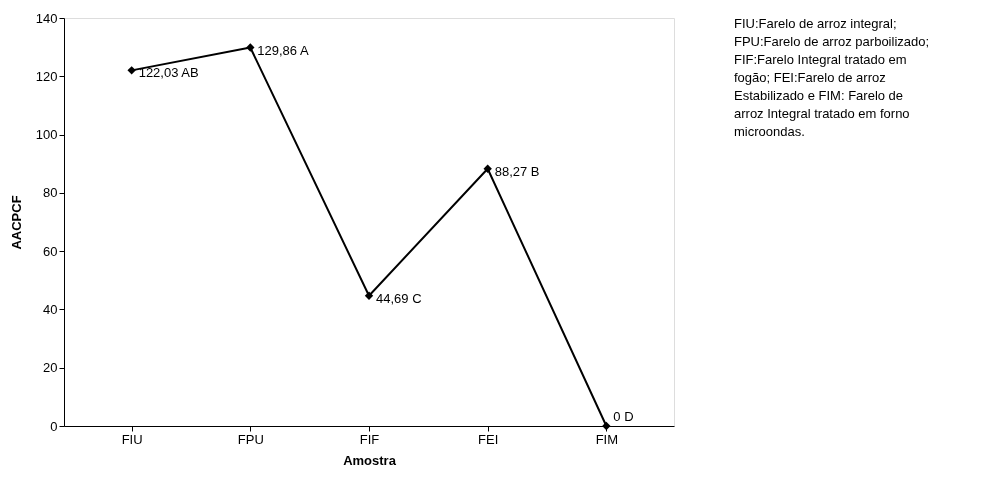 This screenshot has height=491, width=1001. Describe the element at coordinates (50, 251) in the screenshot. I see `y-tick-label: 60` at that location.